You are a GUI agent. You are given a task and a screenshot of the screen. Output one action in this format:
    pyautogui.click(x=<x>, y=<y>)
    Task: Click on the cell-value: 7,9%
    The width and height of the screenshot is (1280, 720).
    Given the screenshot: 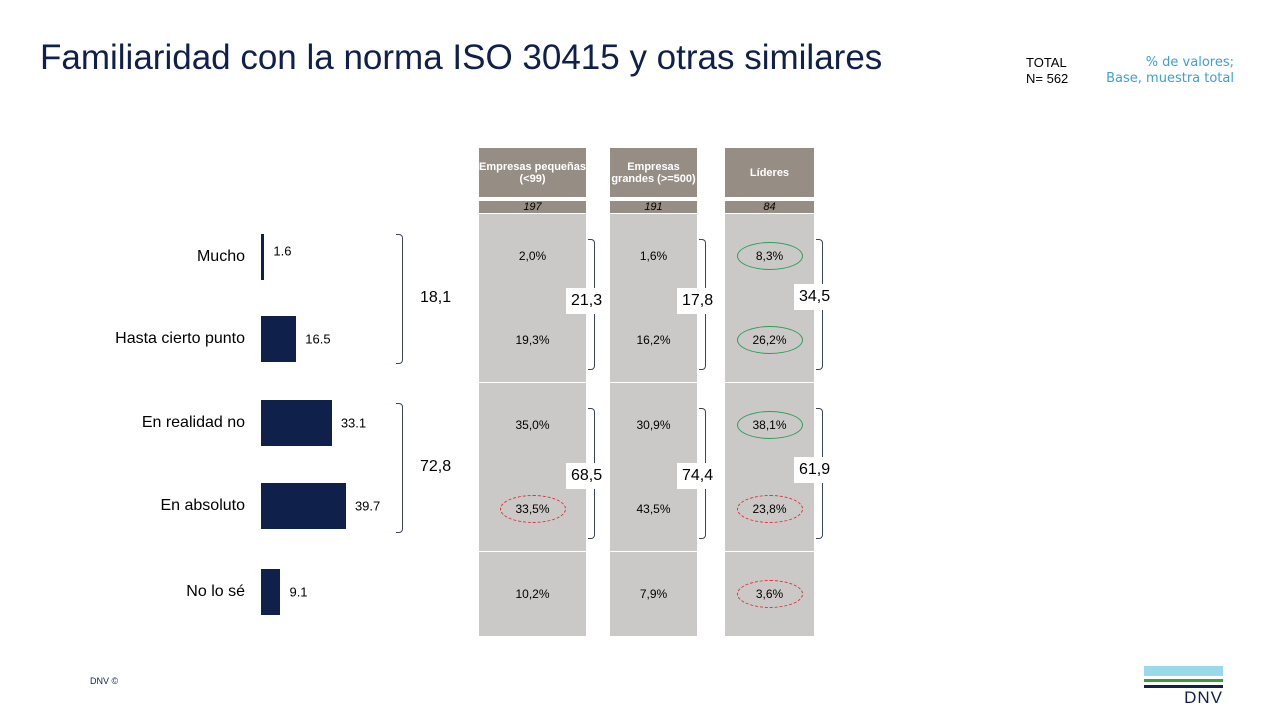 What is the action you would take?
    pyautogui.click(x=653, y=594)
    